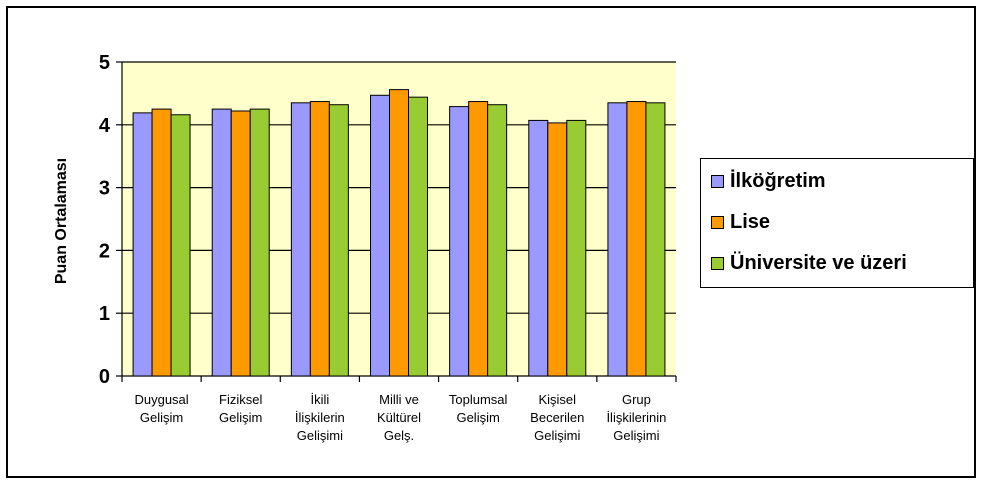 The height and width of the screenshot is (486, 984). I want to click on y-tick-label: 0, so click(104, 377).